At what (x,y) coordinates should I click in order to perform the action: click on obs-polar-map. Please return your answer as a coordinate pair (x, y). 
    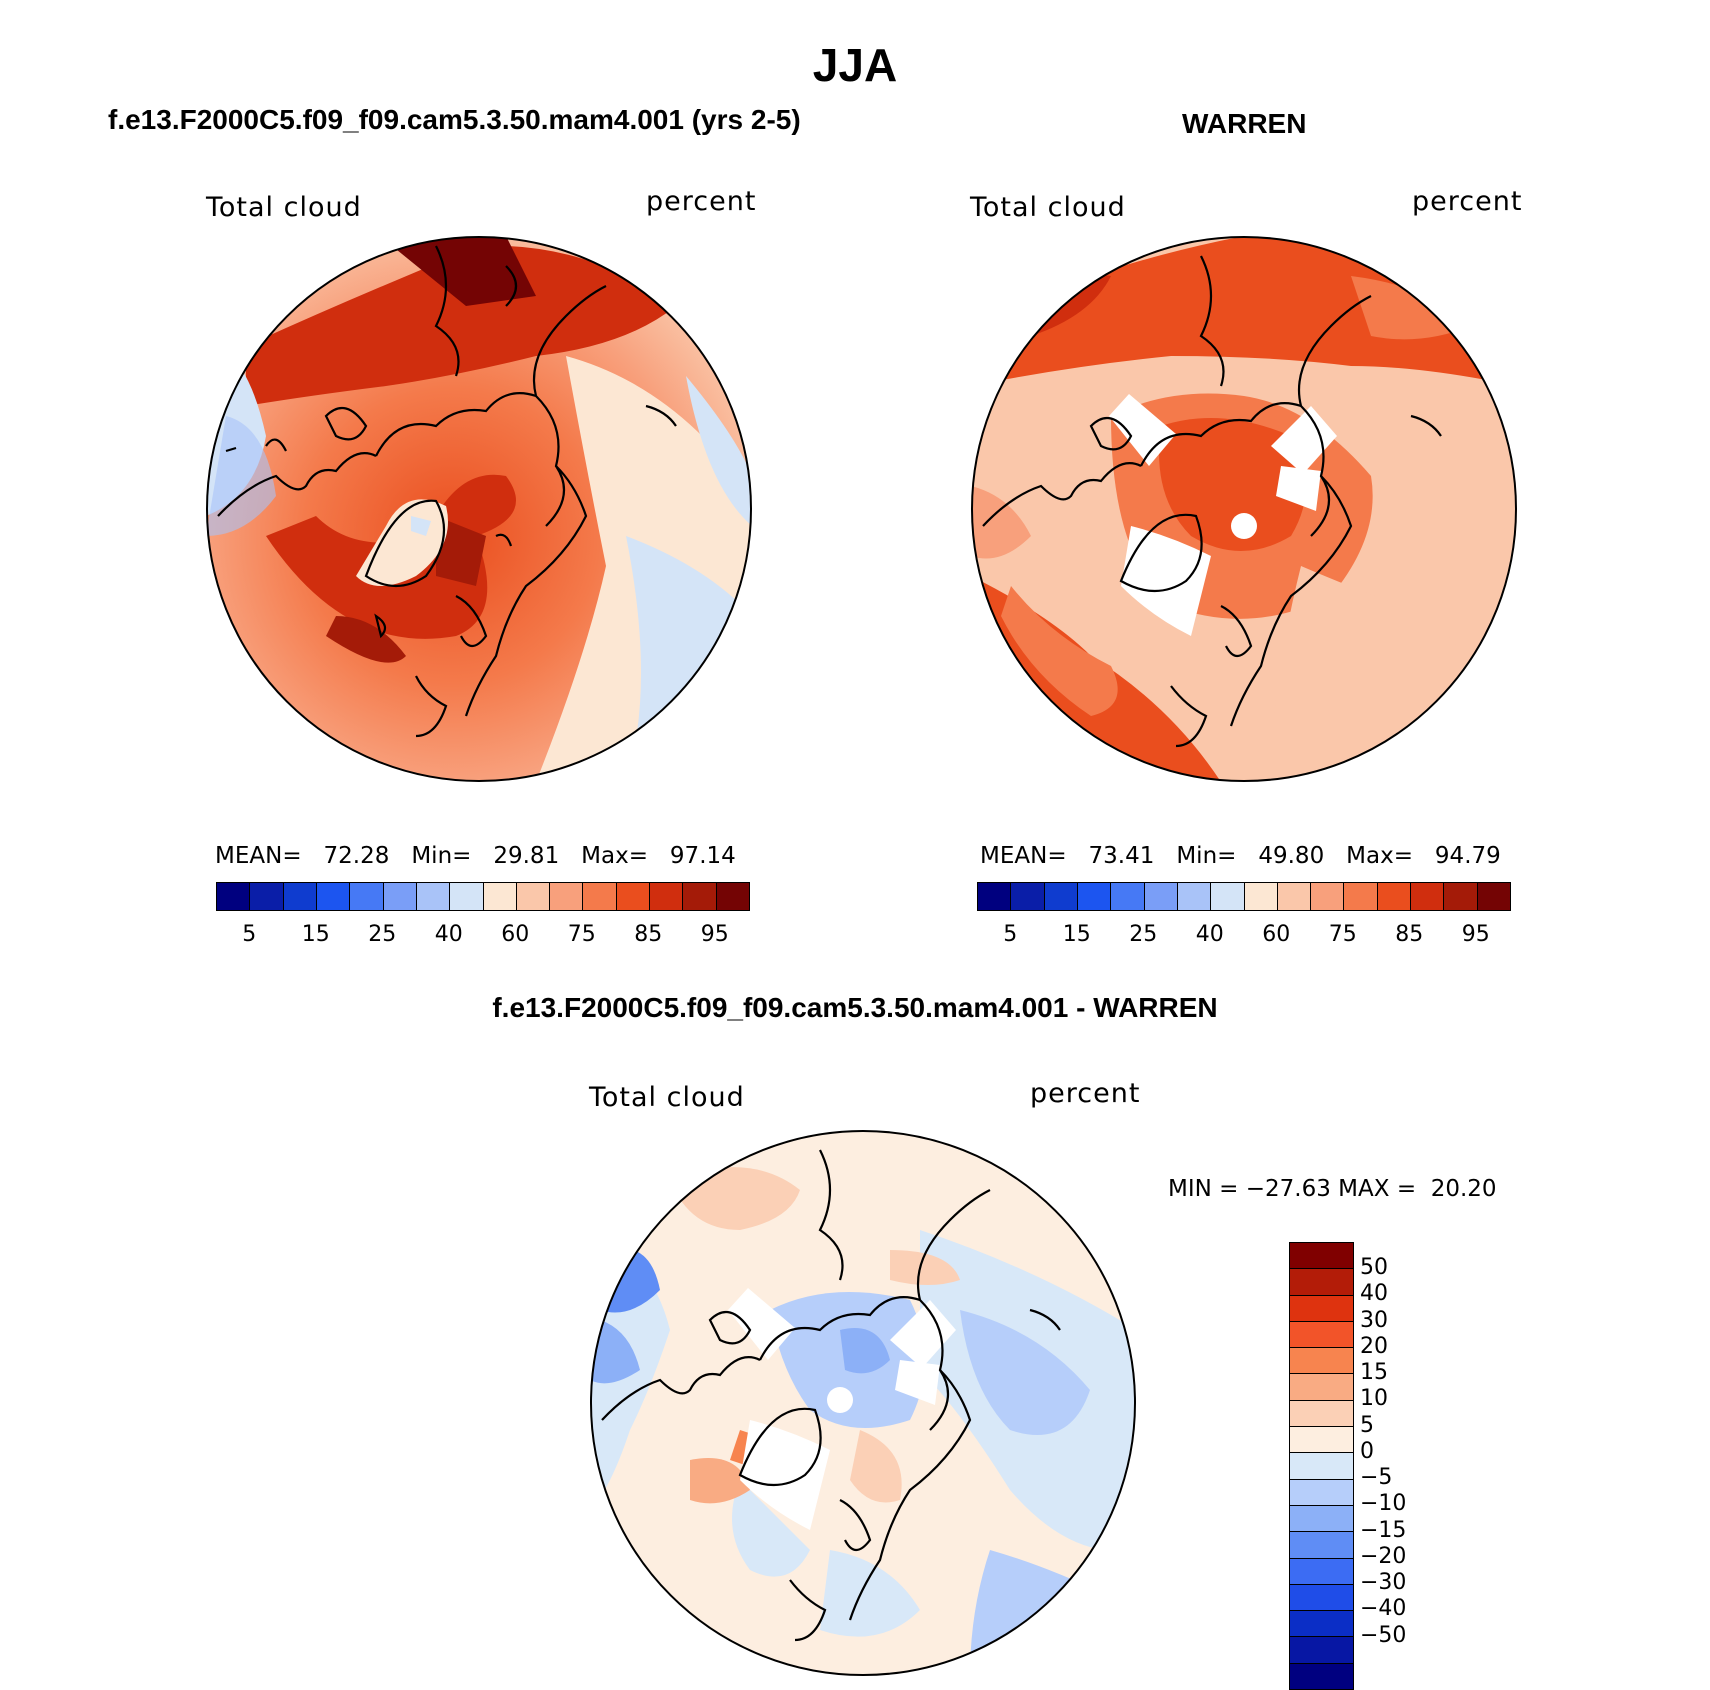
    Looking at the image, I should click on (1244, 509).